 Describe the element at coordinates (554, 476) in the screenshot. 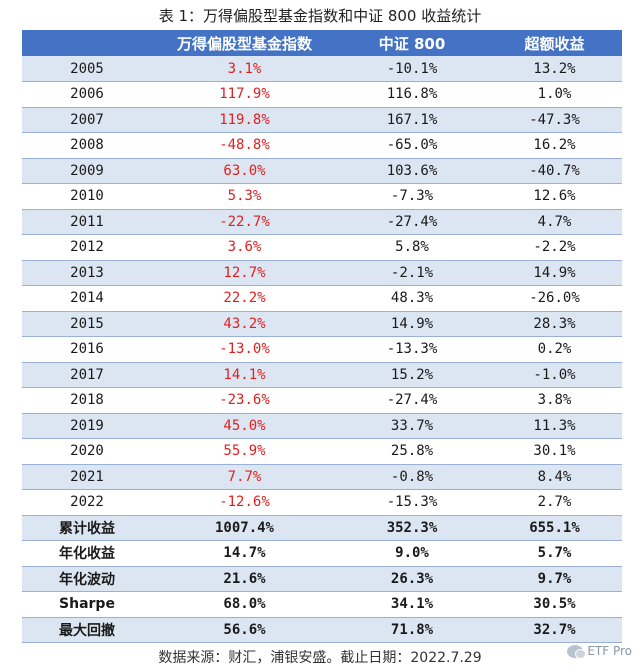

I see `excess-value: 8.4%` at that location.